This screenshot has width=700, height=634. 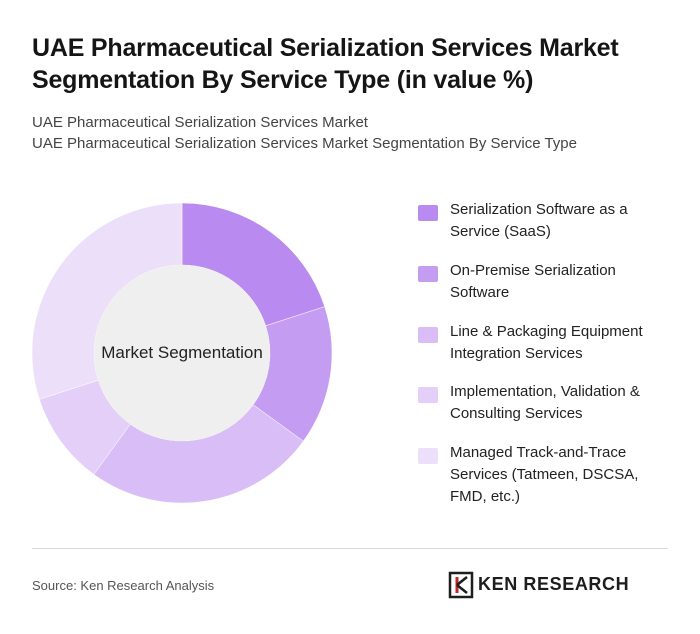 What do you see at coordinates (461, 585) in the screenshot?
I see `ken-research-logo-icon` at bounding box center [461, 585].